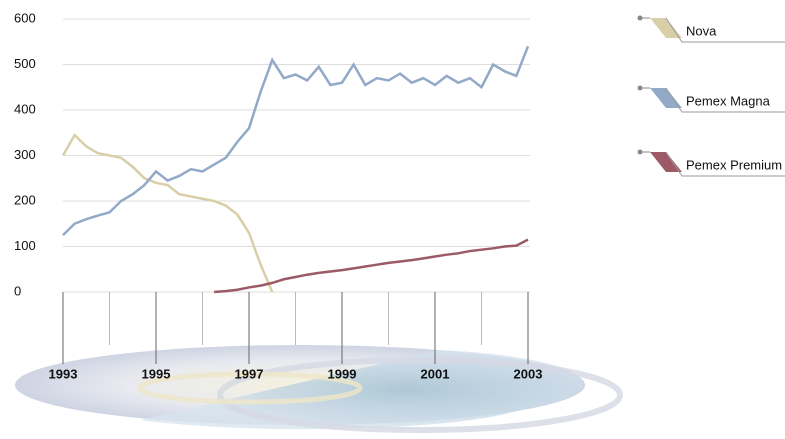  I want to click on legend-label: Pemex Premium, so click(734, 164).